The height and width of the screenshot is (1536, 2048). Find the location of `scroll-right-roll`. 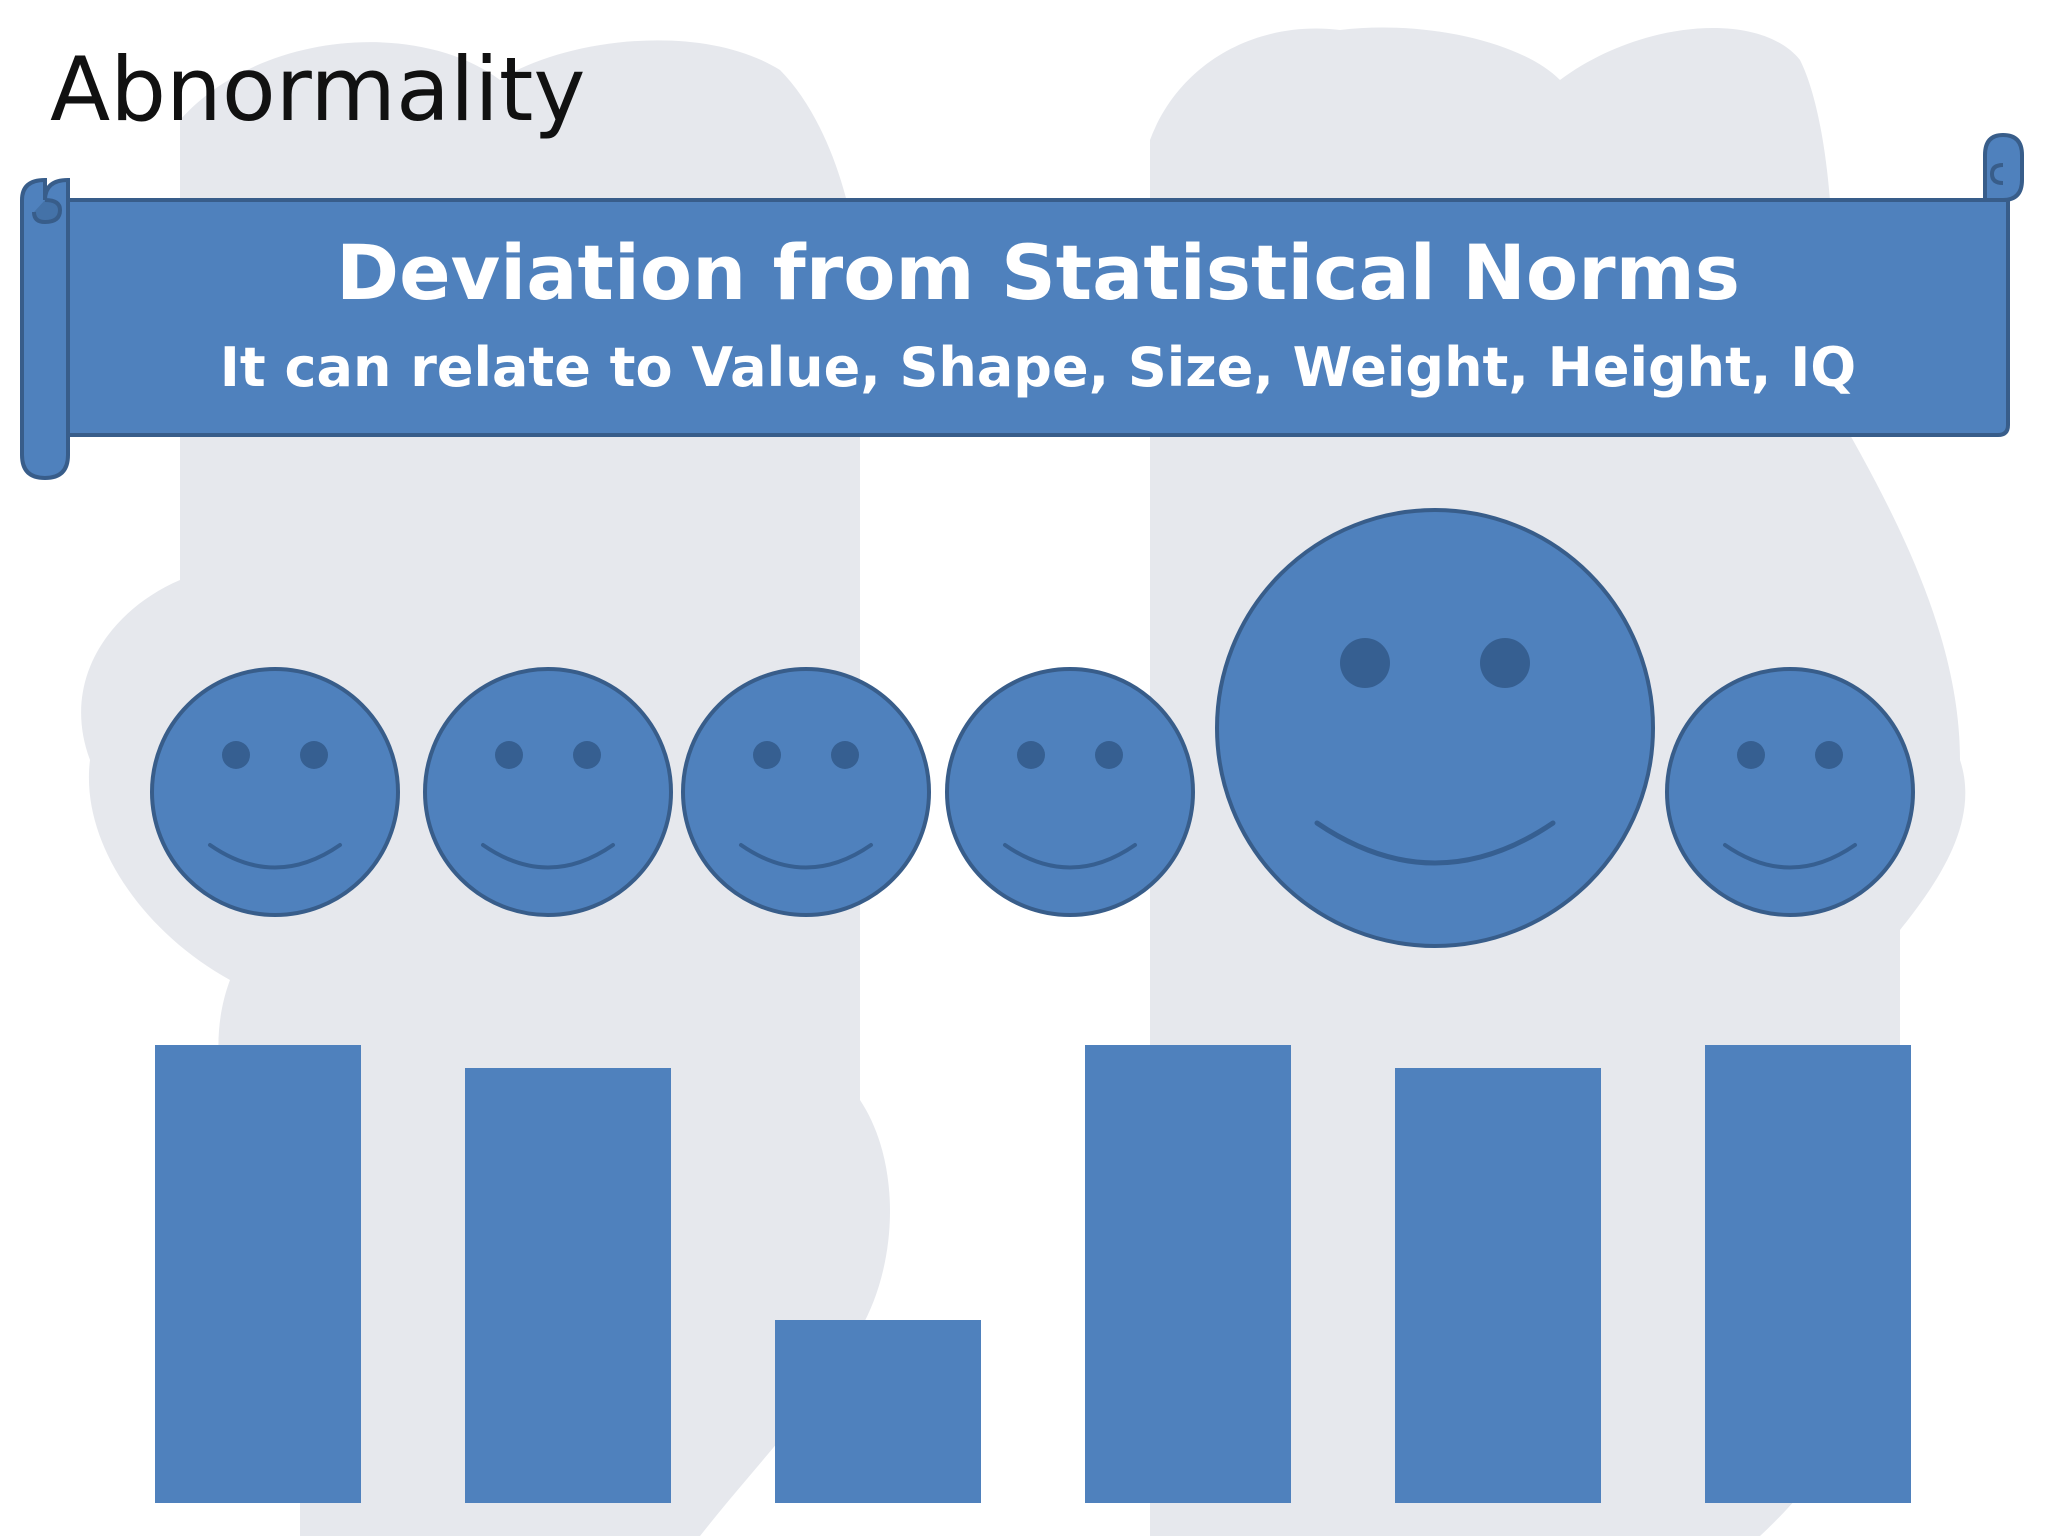

scroll-right-roll is located at coordinates (2003, 167).